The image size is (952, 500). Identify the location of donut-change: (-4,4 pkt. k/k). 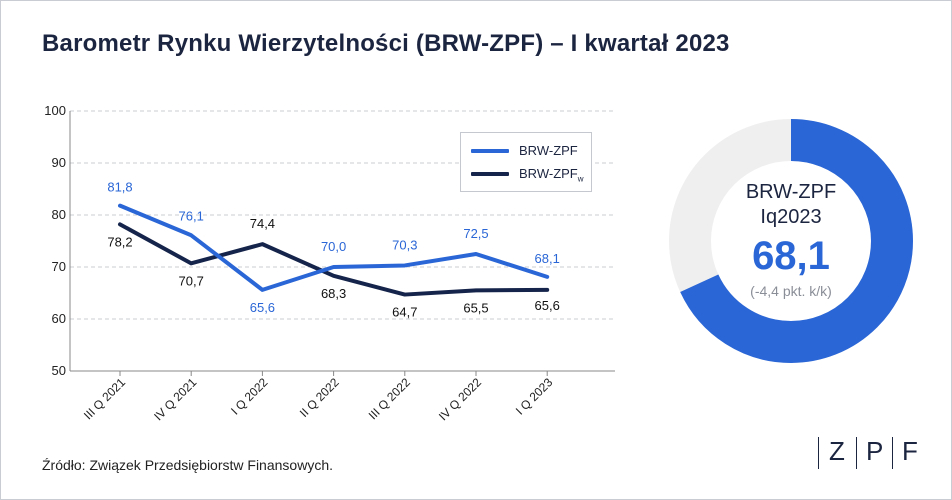
(791, 291).